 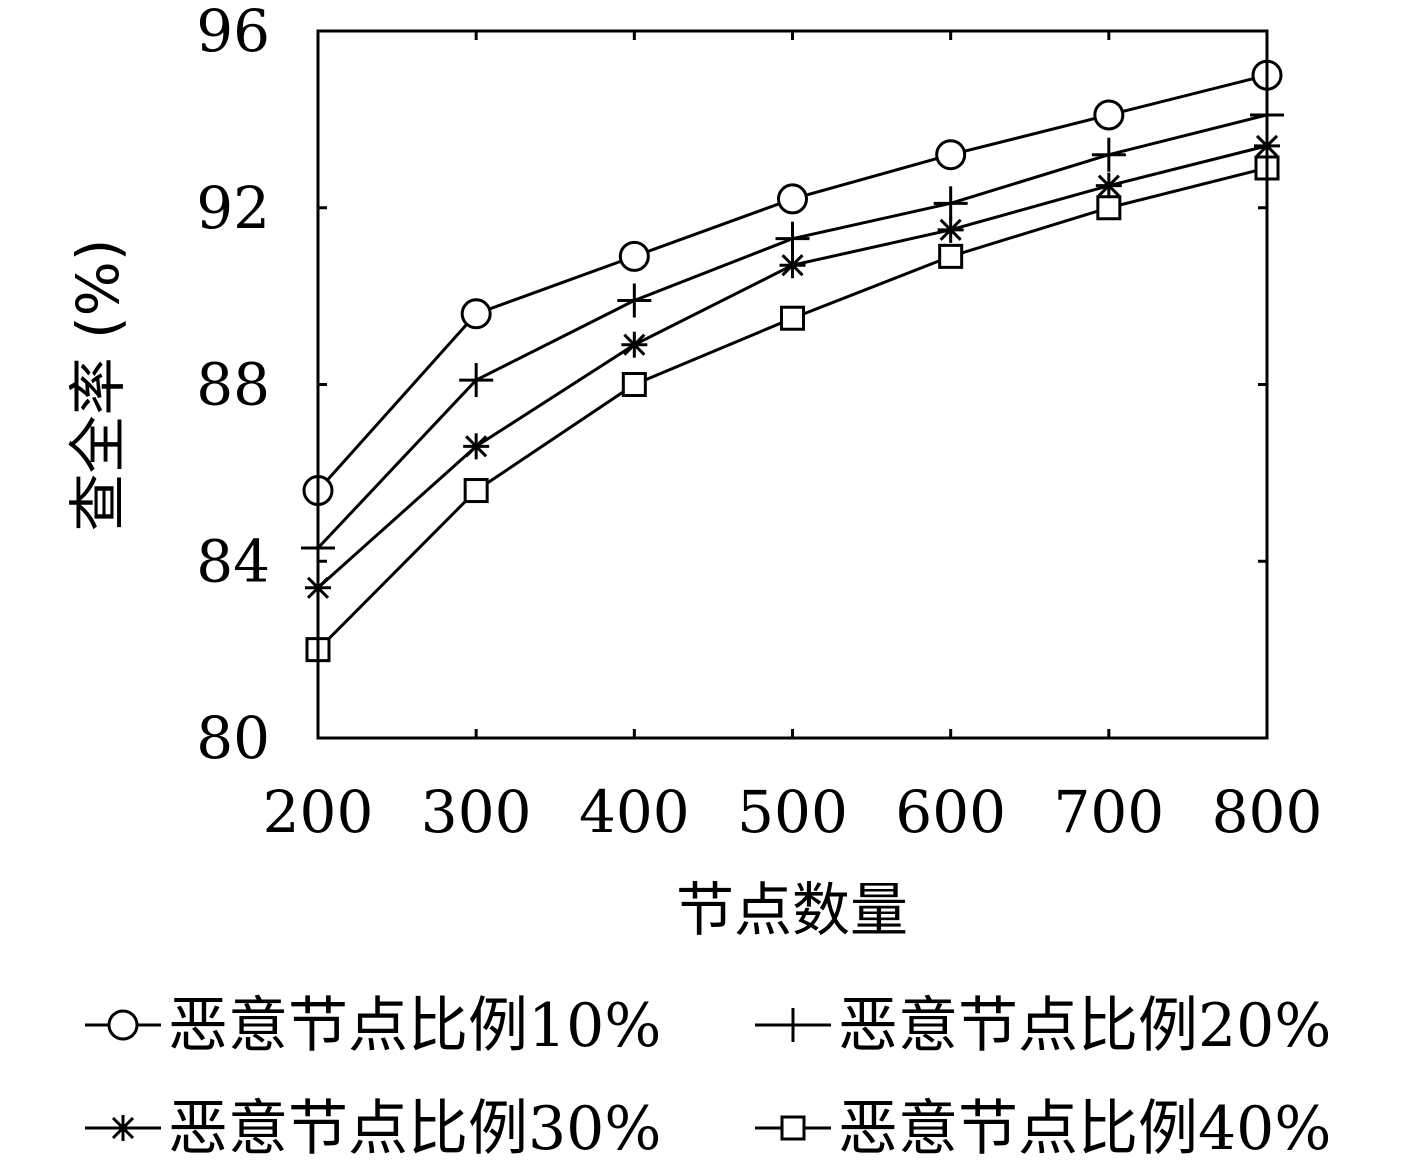 I want to click on y-tick-label: 80, so click(x=233, y=738).